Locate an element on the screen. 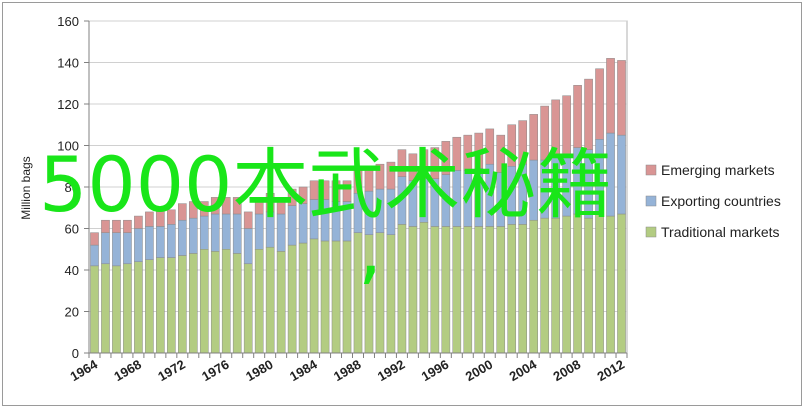  y-tick-label: 0 is located at coordinates (75, 353).